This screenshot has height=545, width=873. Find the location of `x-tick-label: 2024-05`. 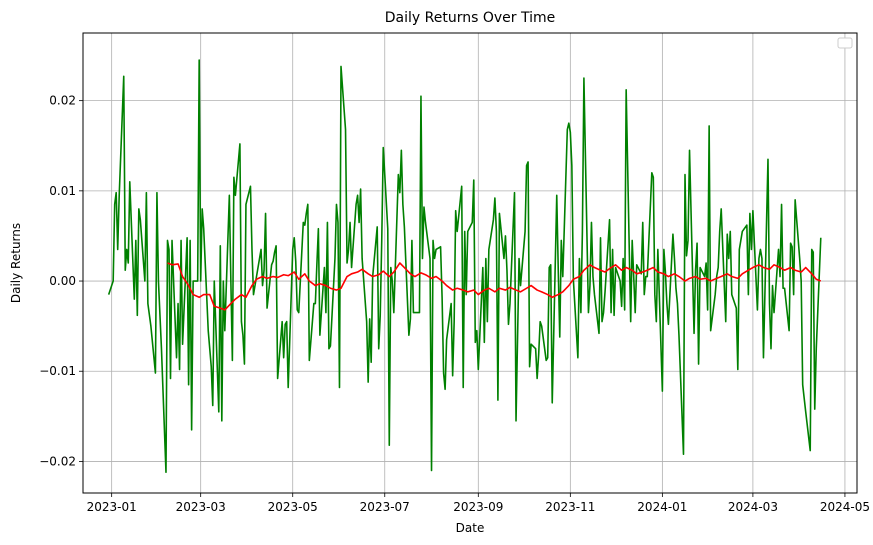

x-tick-label: 2024-05 is located at coordinates (845, 507).